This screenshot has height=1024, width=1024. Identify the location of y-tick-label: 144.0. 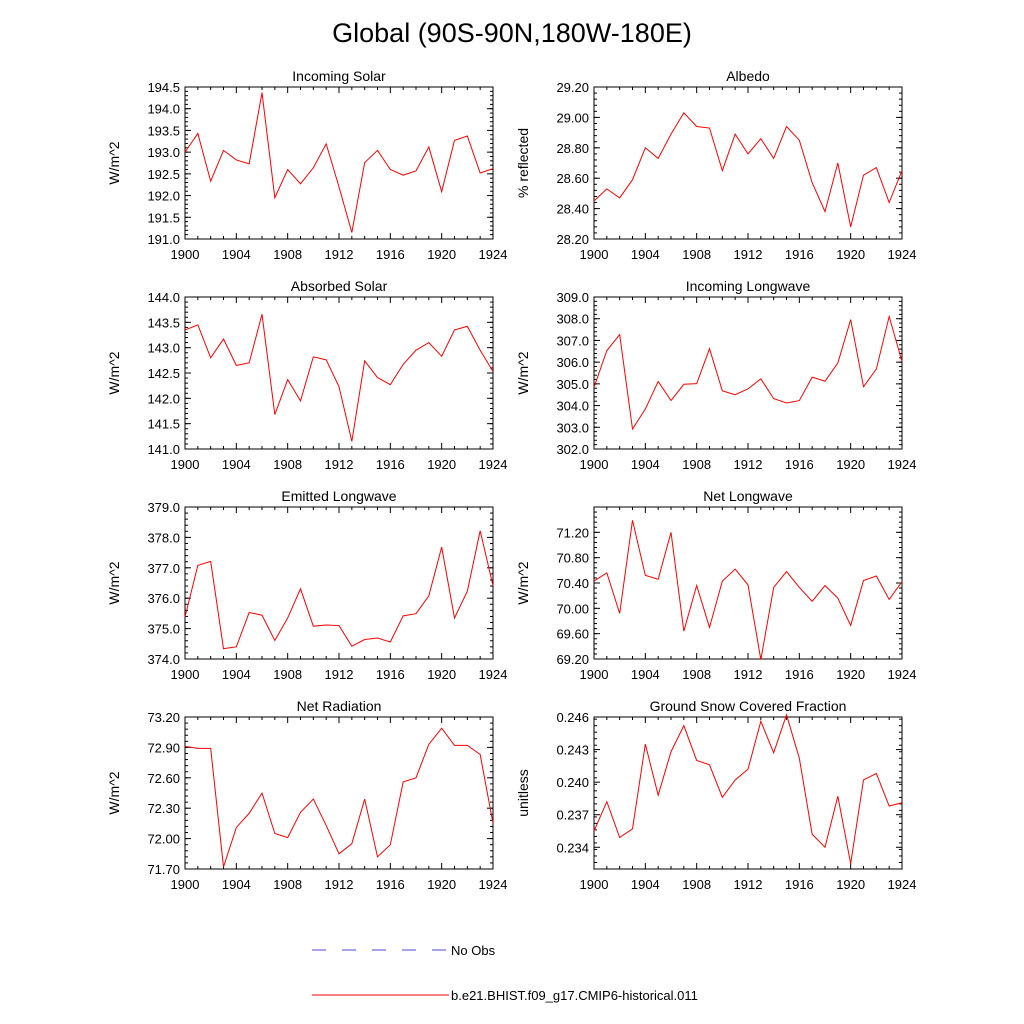
(163, 297).